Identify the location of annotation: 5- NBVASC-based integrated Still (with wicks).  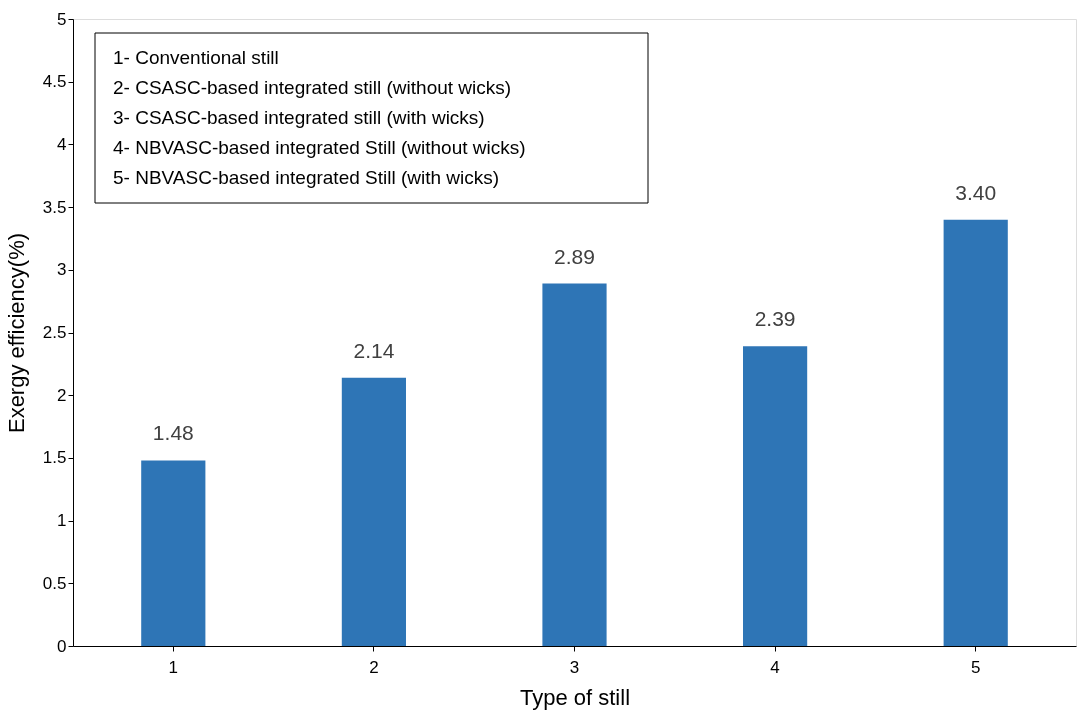
(306, 177).